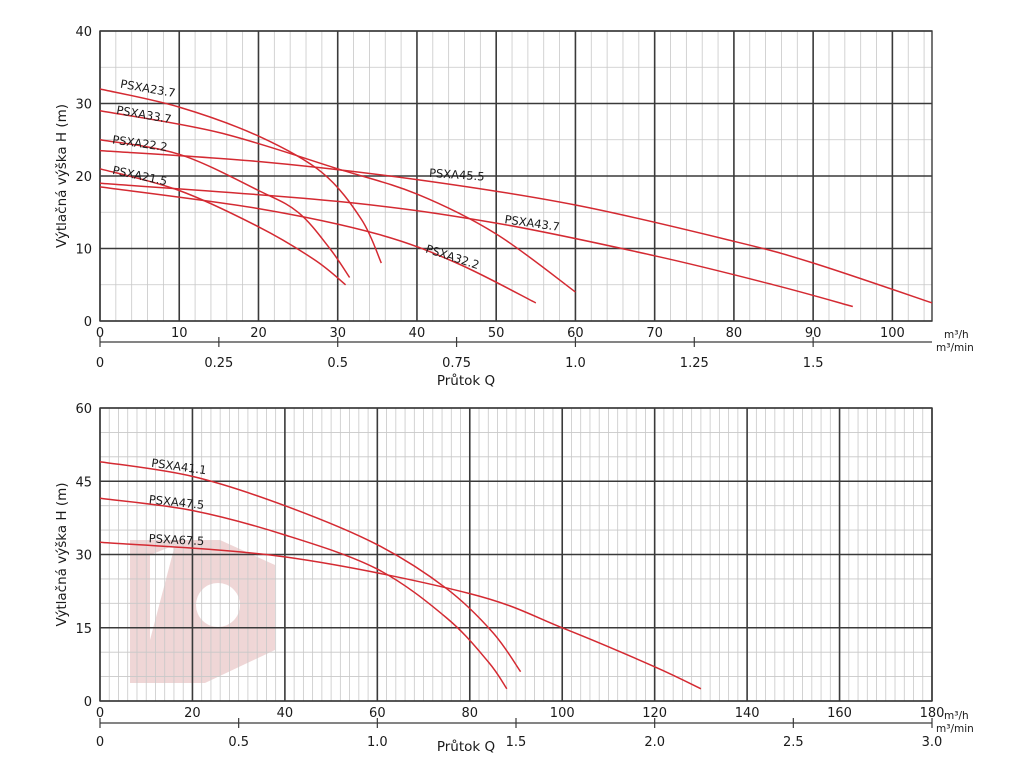  Describe the element at coordinates (218, 363) in the screenshot. I see `secondary-tick-label: 0.25` at that location.